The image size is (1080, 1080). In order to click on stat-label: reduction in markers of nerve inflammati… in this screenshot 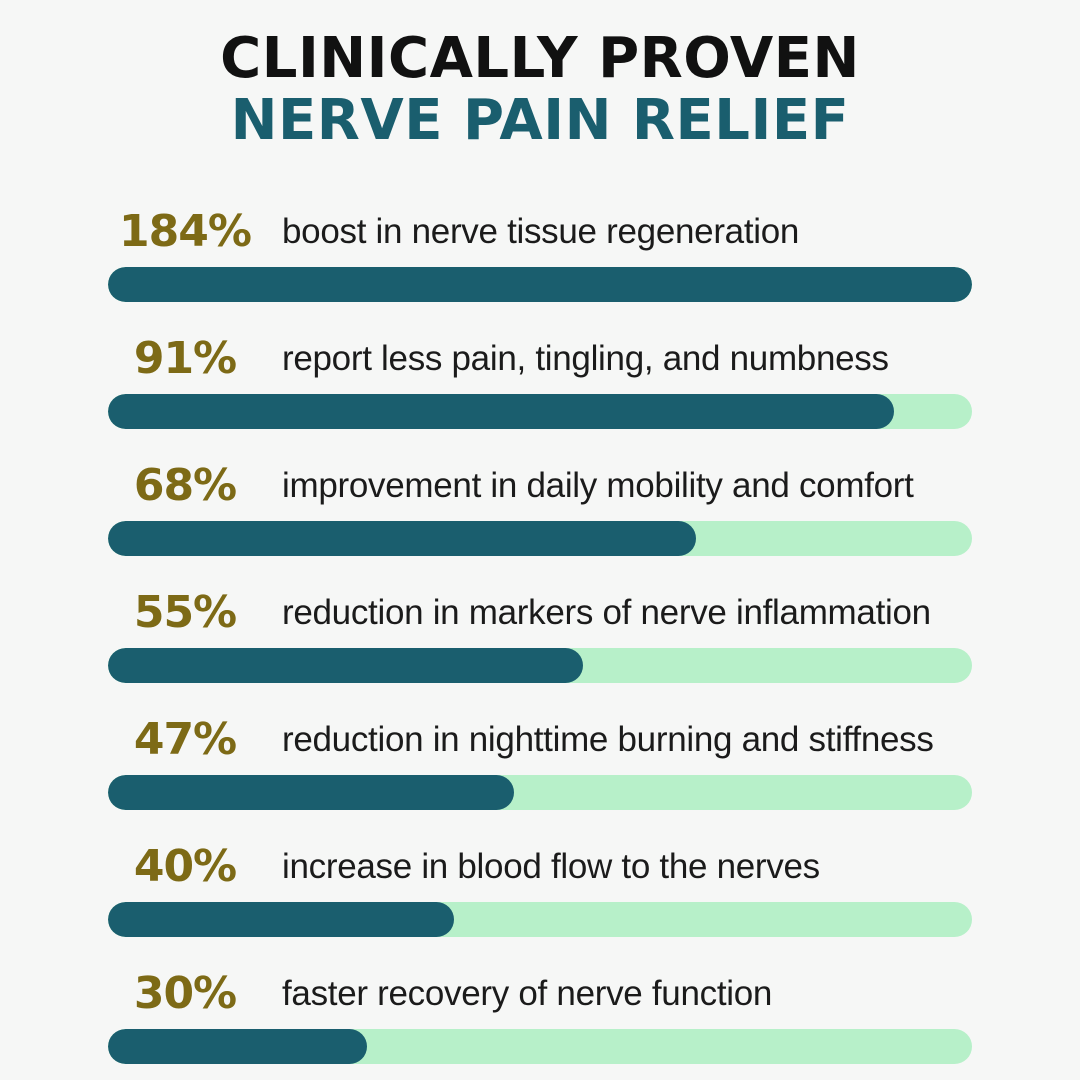, I will do `click(606, 612)`.